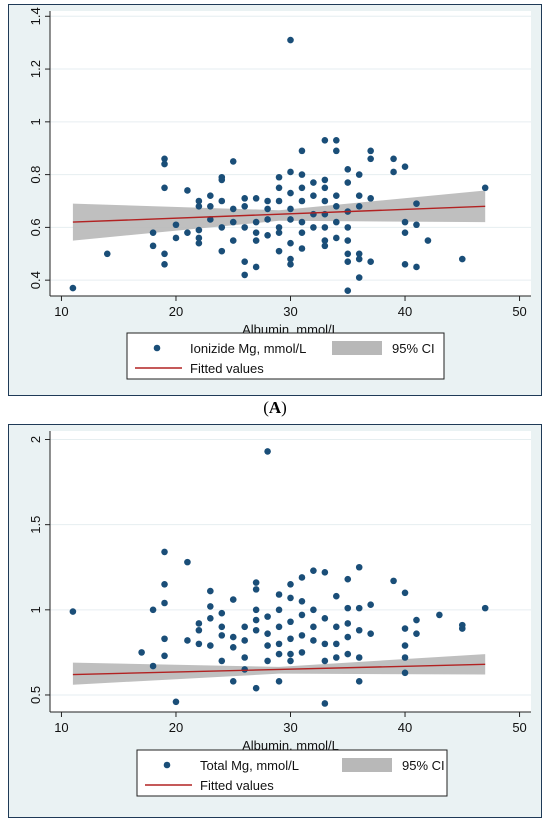 The image size is (550, 824). Describe the element at coordinates (285, 356) in the screenshot. I see `legend-box` at that location.